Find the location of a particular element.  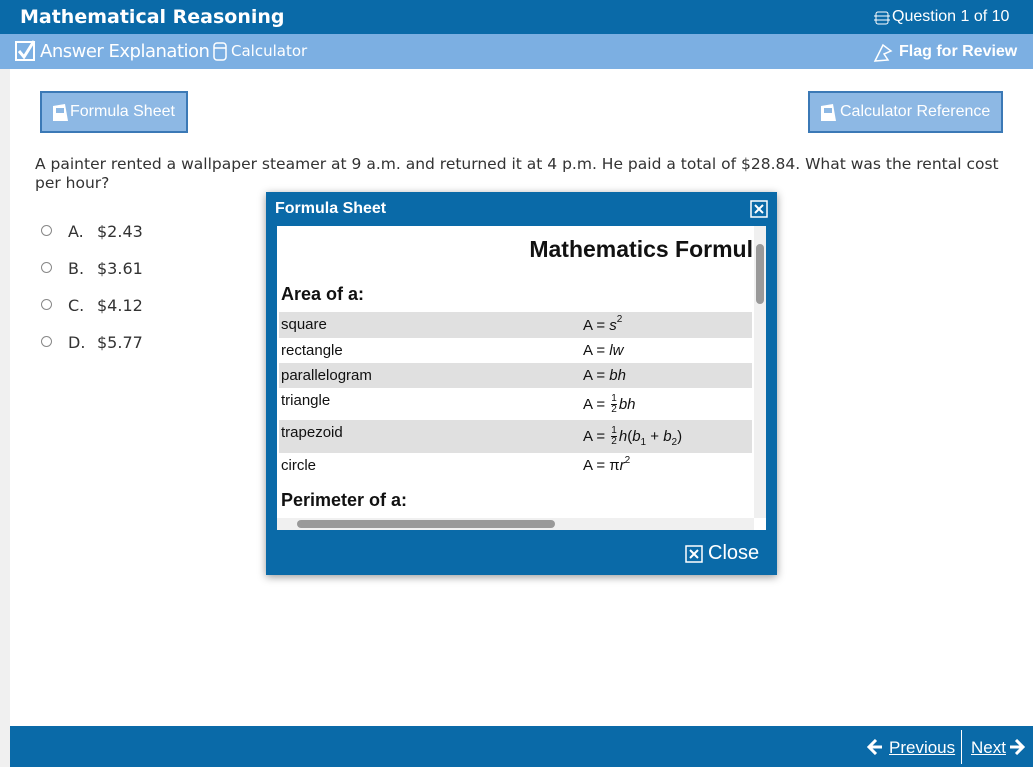

check-icon is located at coordinates (26, 51).